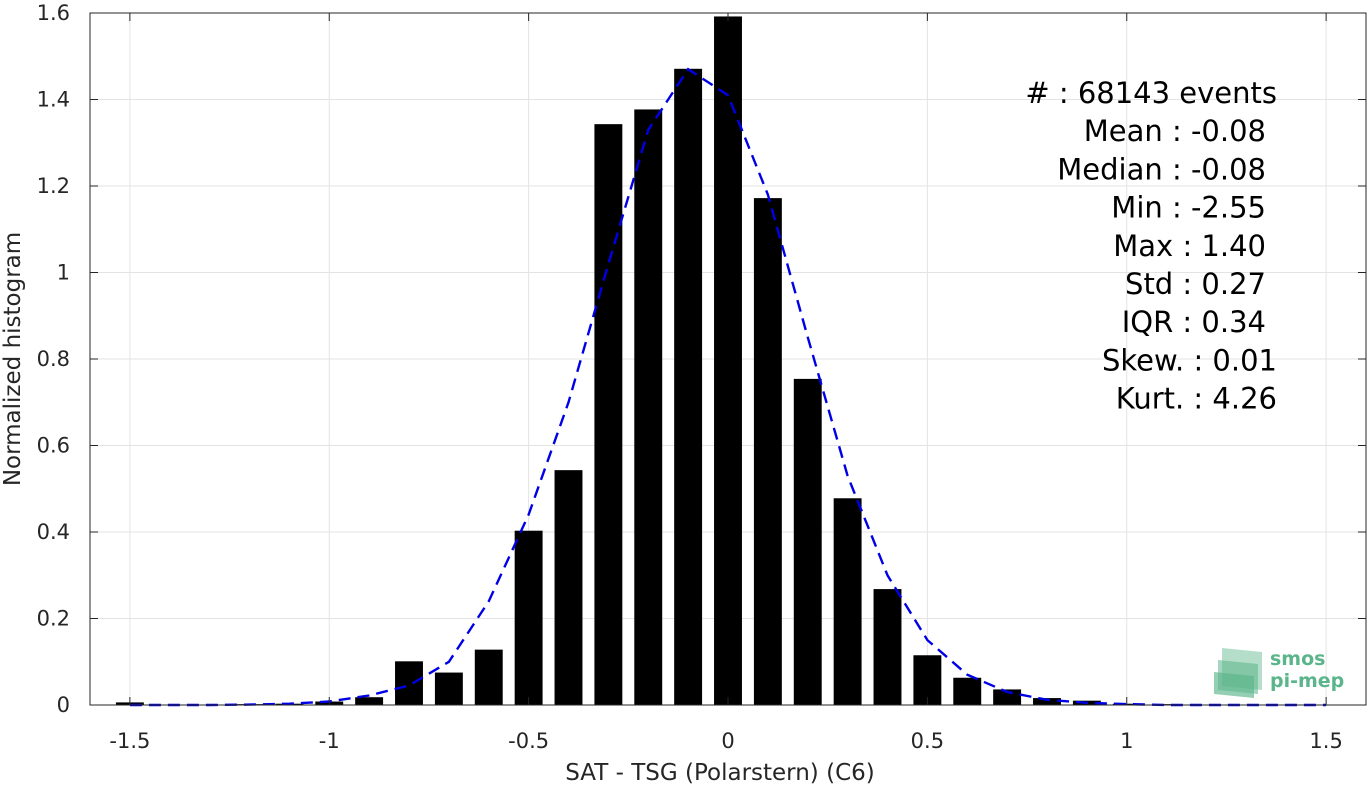 The height and width of the screenshot is (785, 1367). I want to click on x-tick-label: 1.5, so click(1325, 741).